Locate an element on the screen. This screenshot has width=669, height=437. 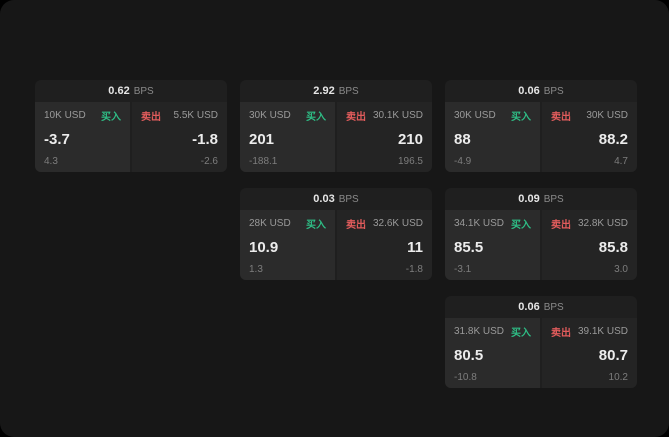
sell-sub-value: 196.5 is located at coordinates (410, 161).